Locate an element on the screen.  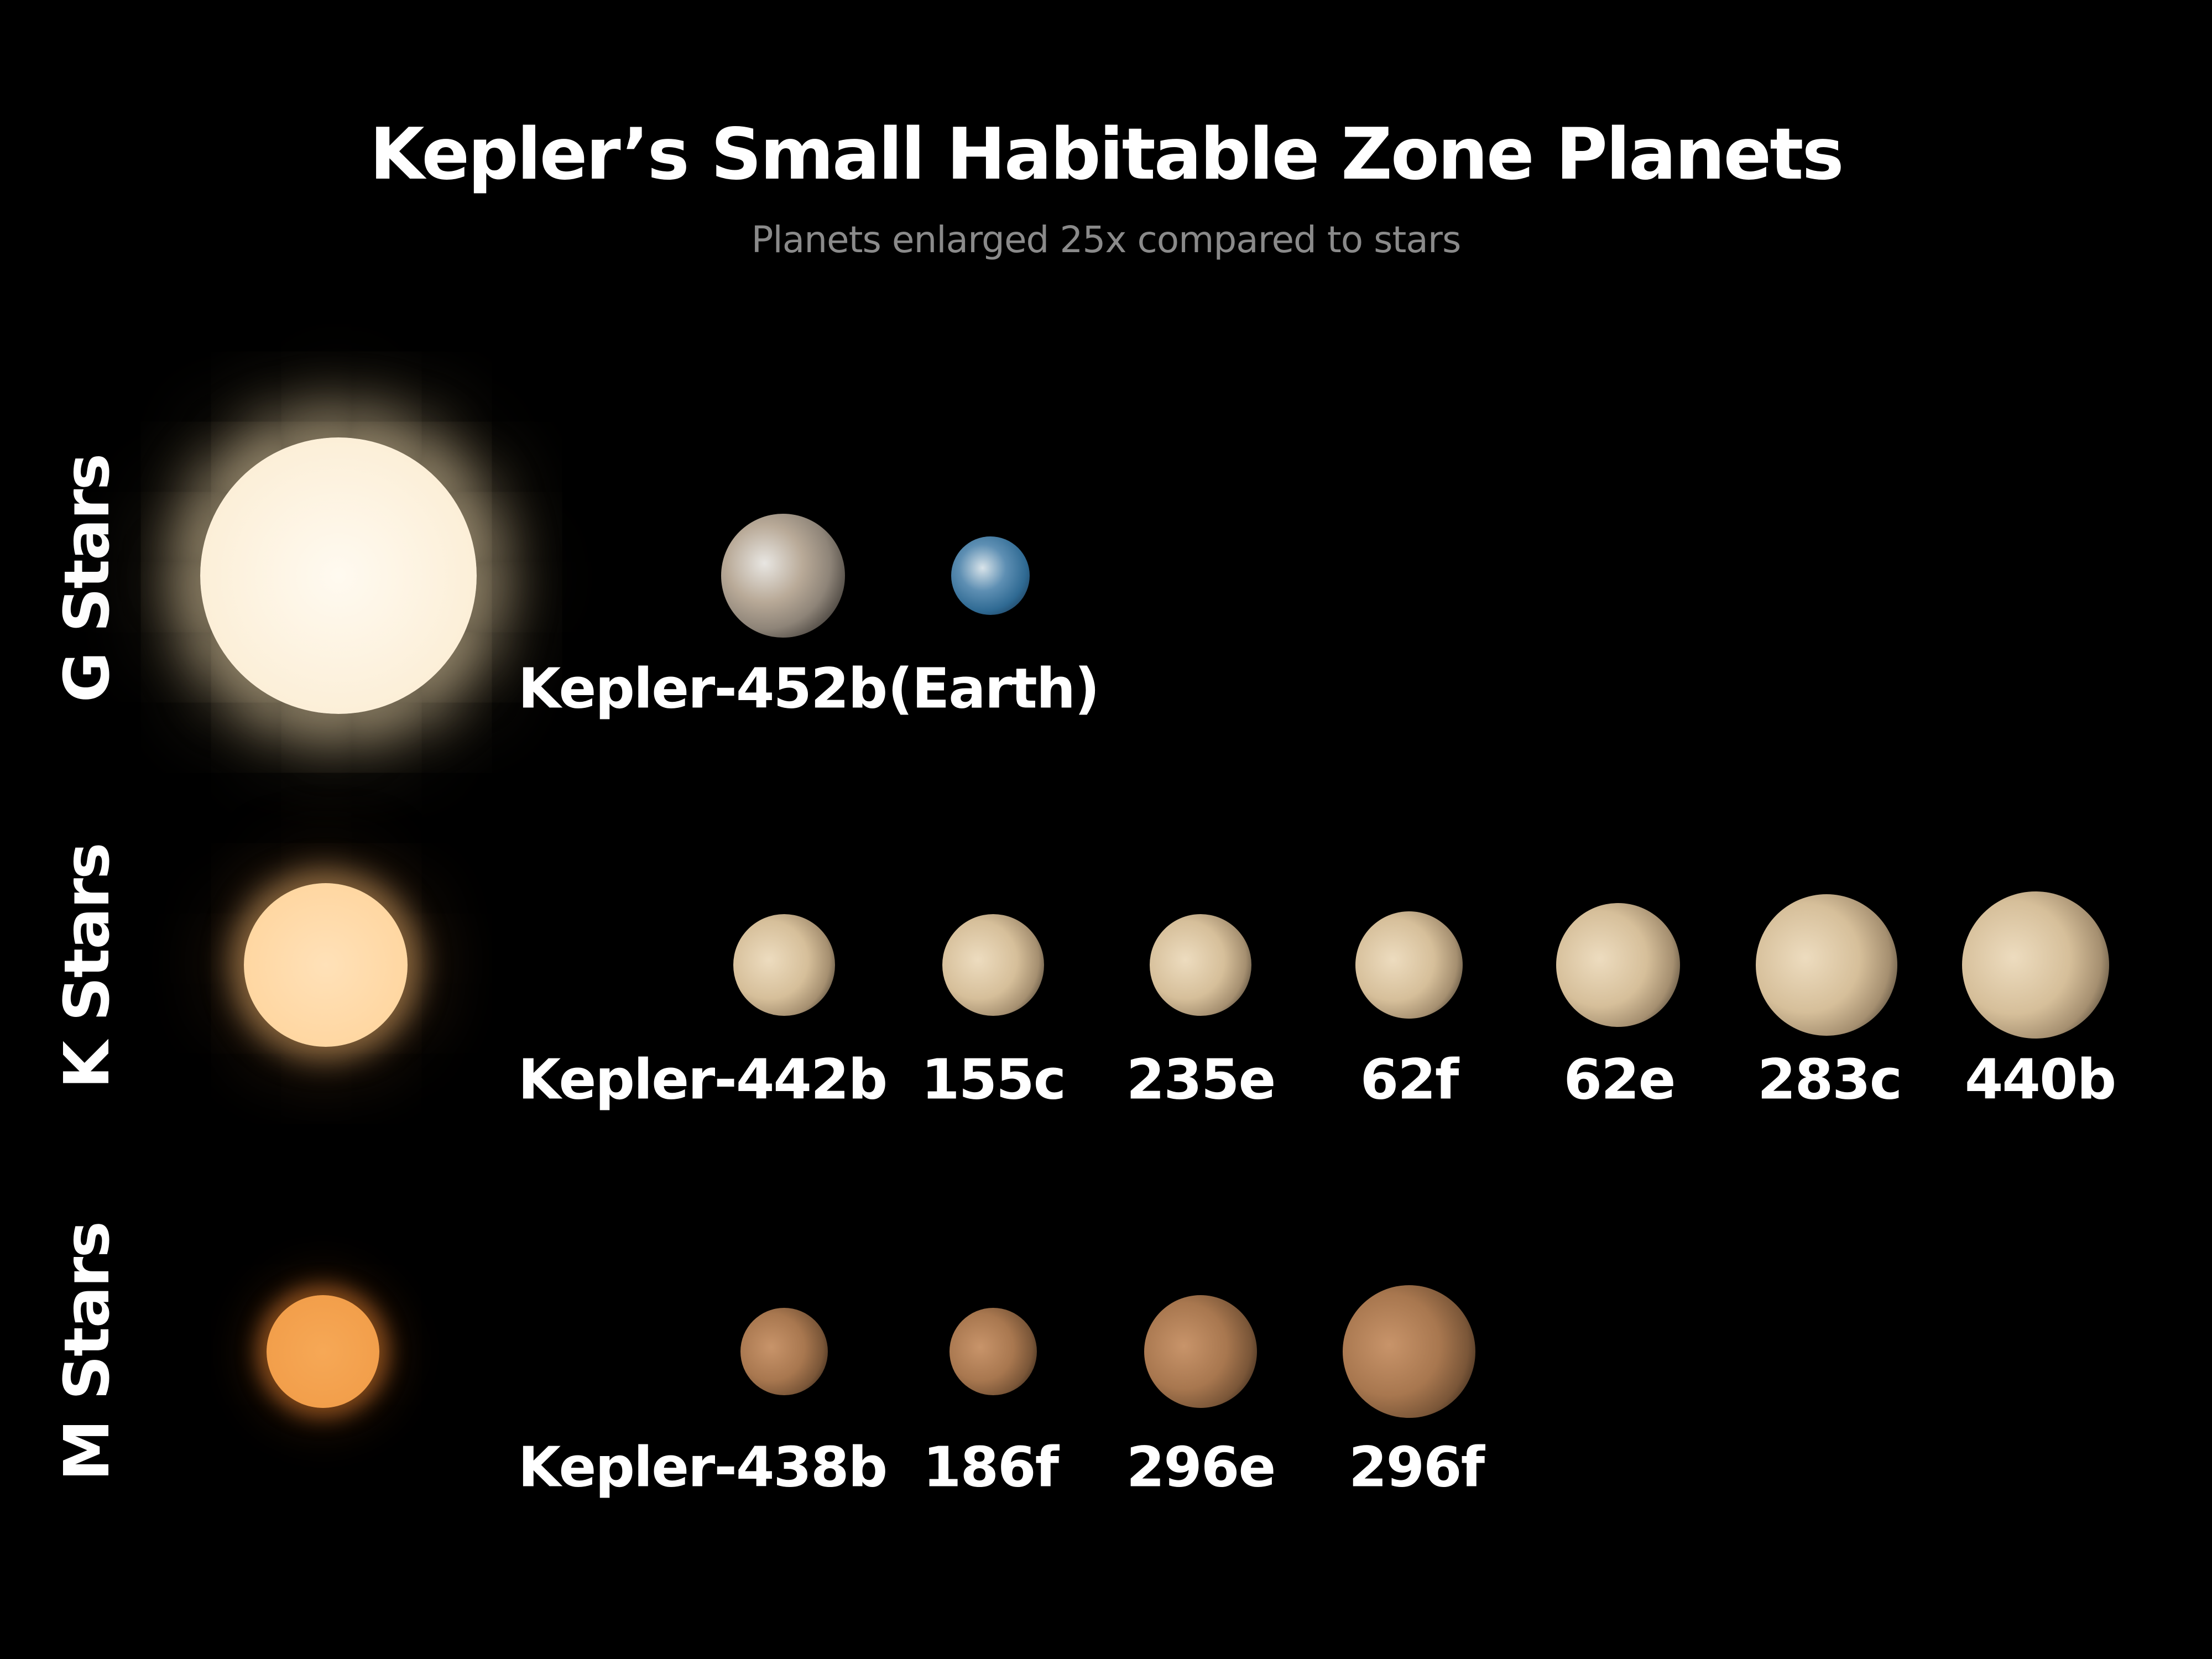
m-star is located at coordinates (323, 1352).